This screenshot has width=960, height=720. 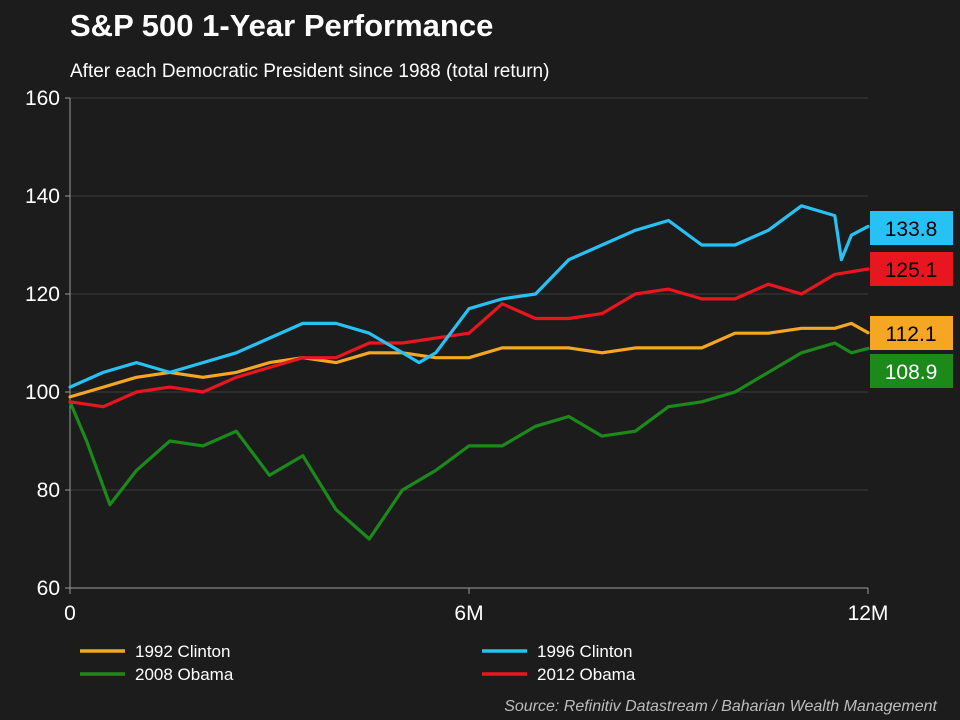 I want to click on end-labels: 112.1 133.8 108.9 125.1, so click(x=911, y=299).